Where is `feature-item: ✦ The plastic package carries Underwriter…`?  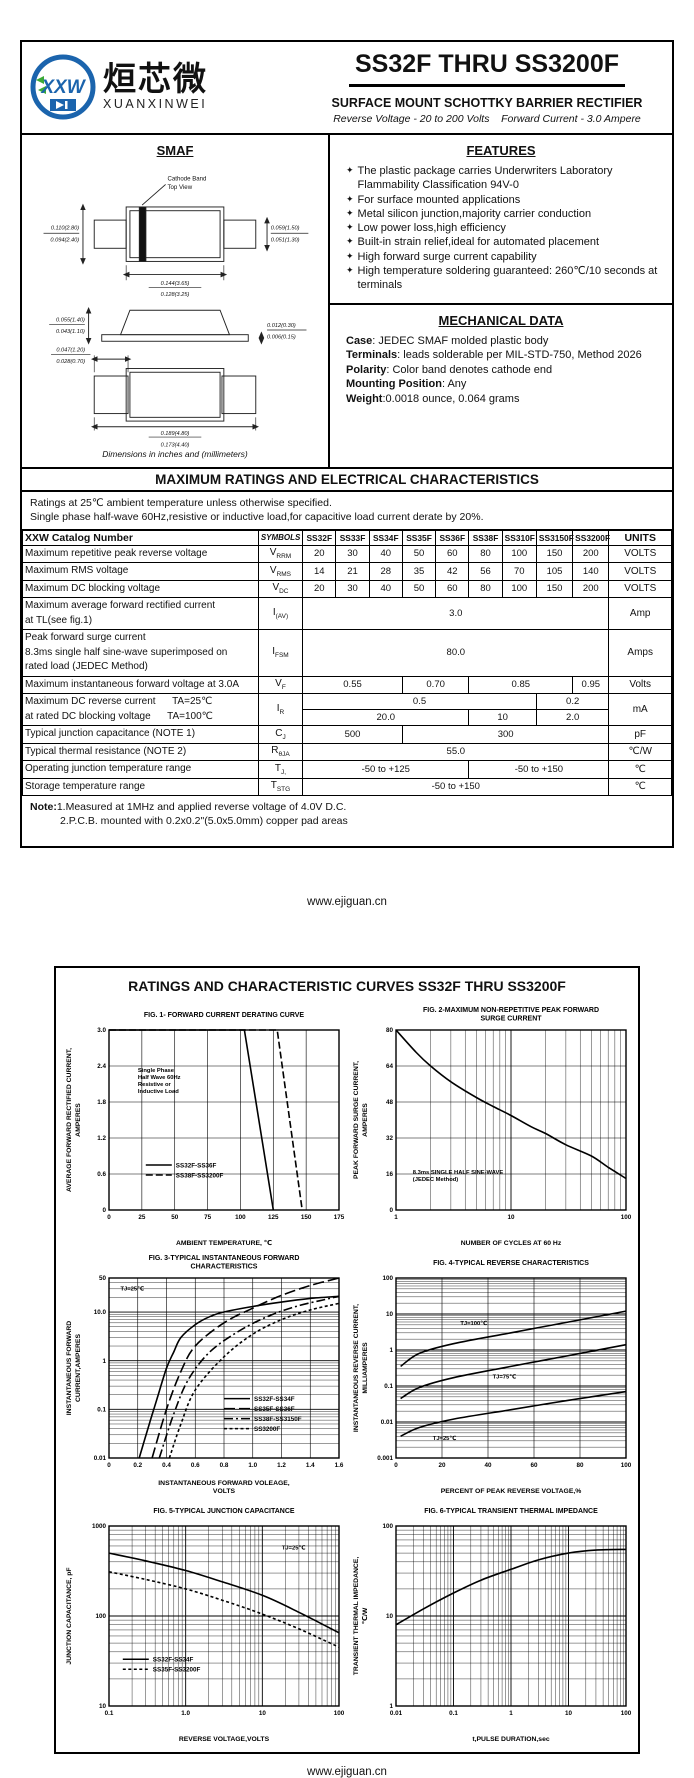 feature-item: ✦ The plastic package carries Underwriter… is located at coordinates (504, 178).